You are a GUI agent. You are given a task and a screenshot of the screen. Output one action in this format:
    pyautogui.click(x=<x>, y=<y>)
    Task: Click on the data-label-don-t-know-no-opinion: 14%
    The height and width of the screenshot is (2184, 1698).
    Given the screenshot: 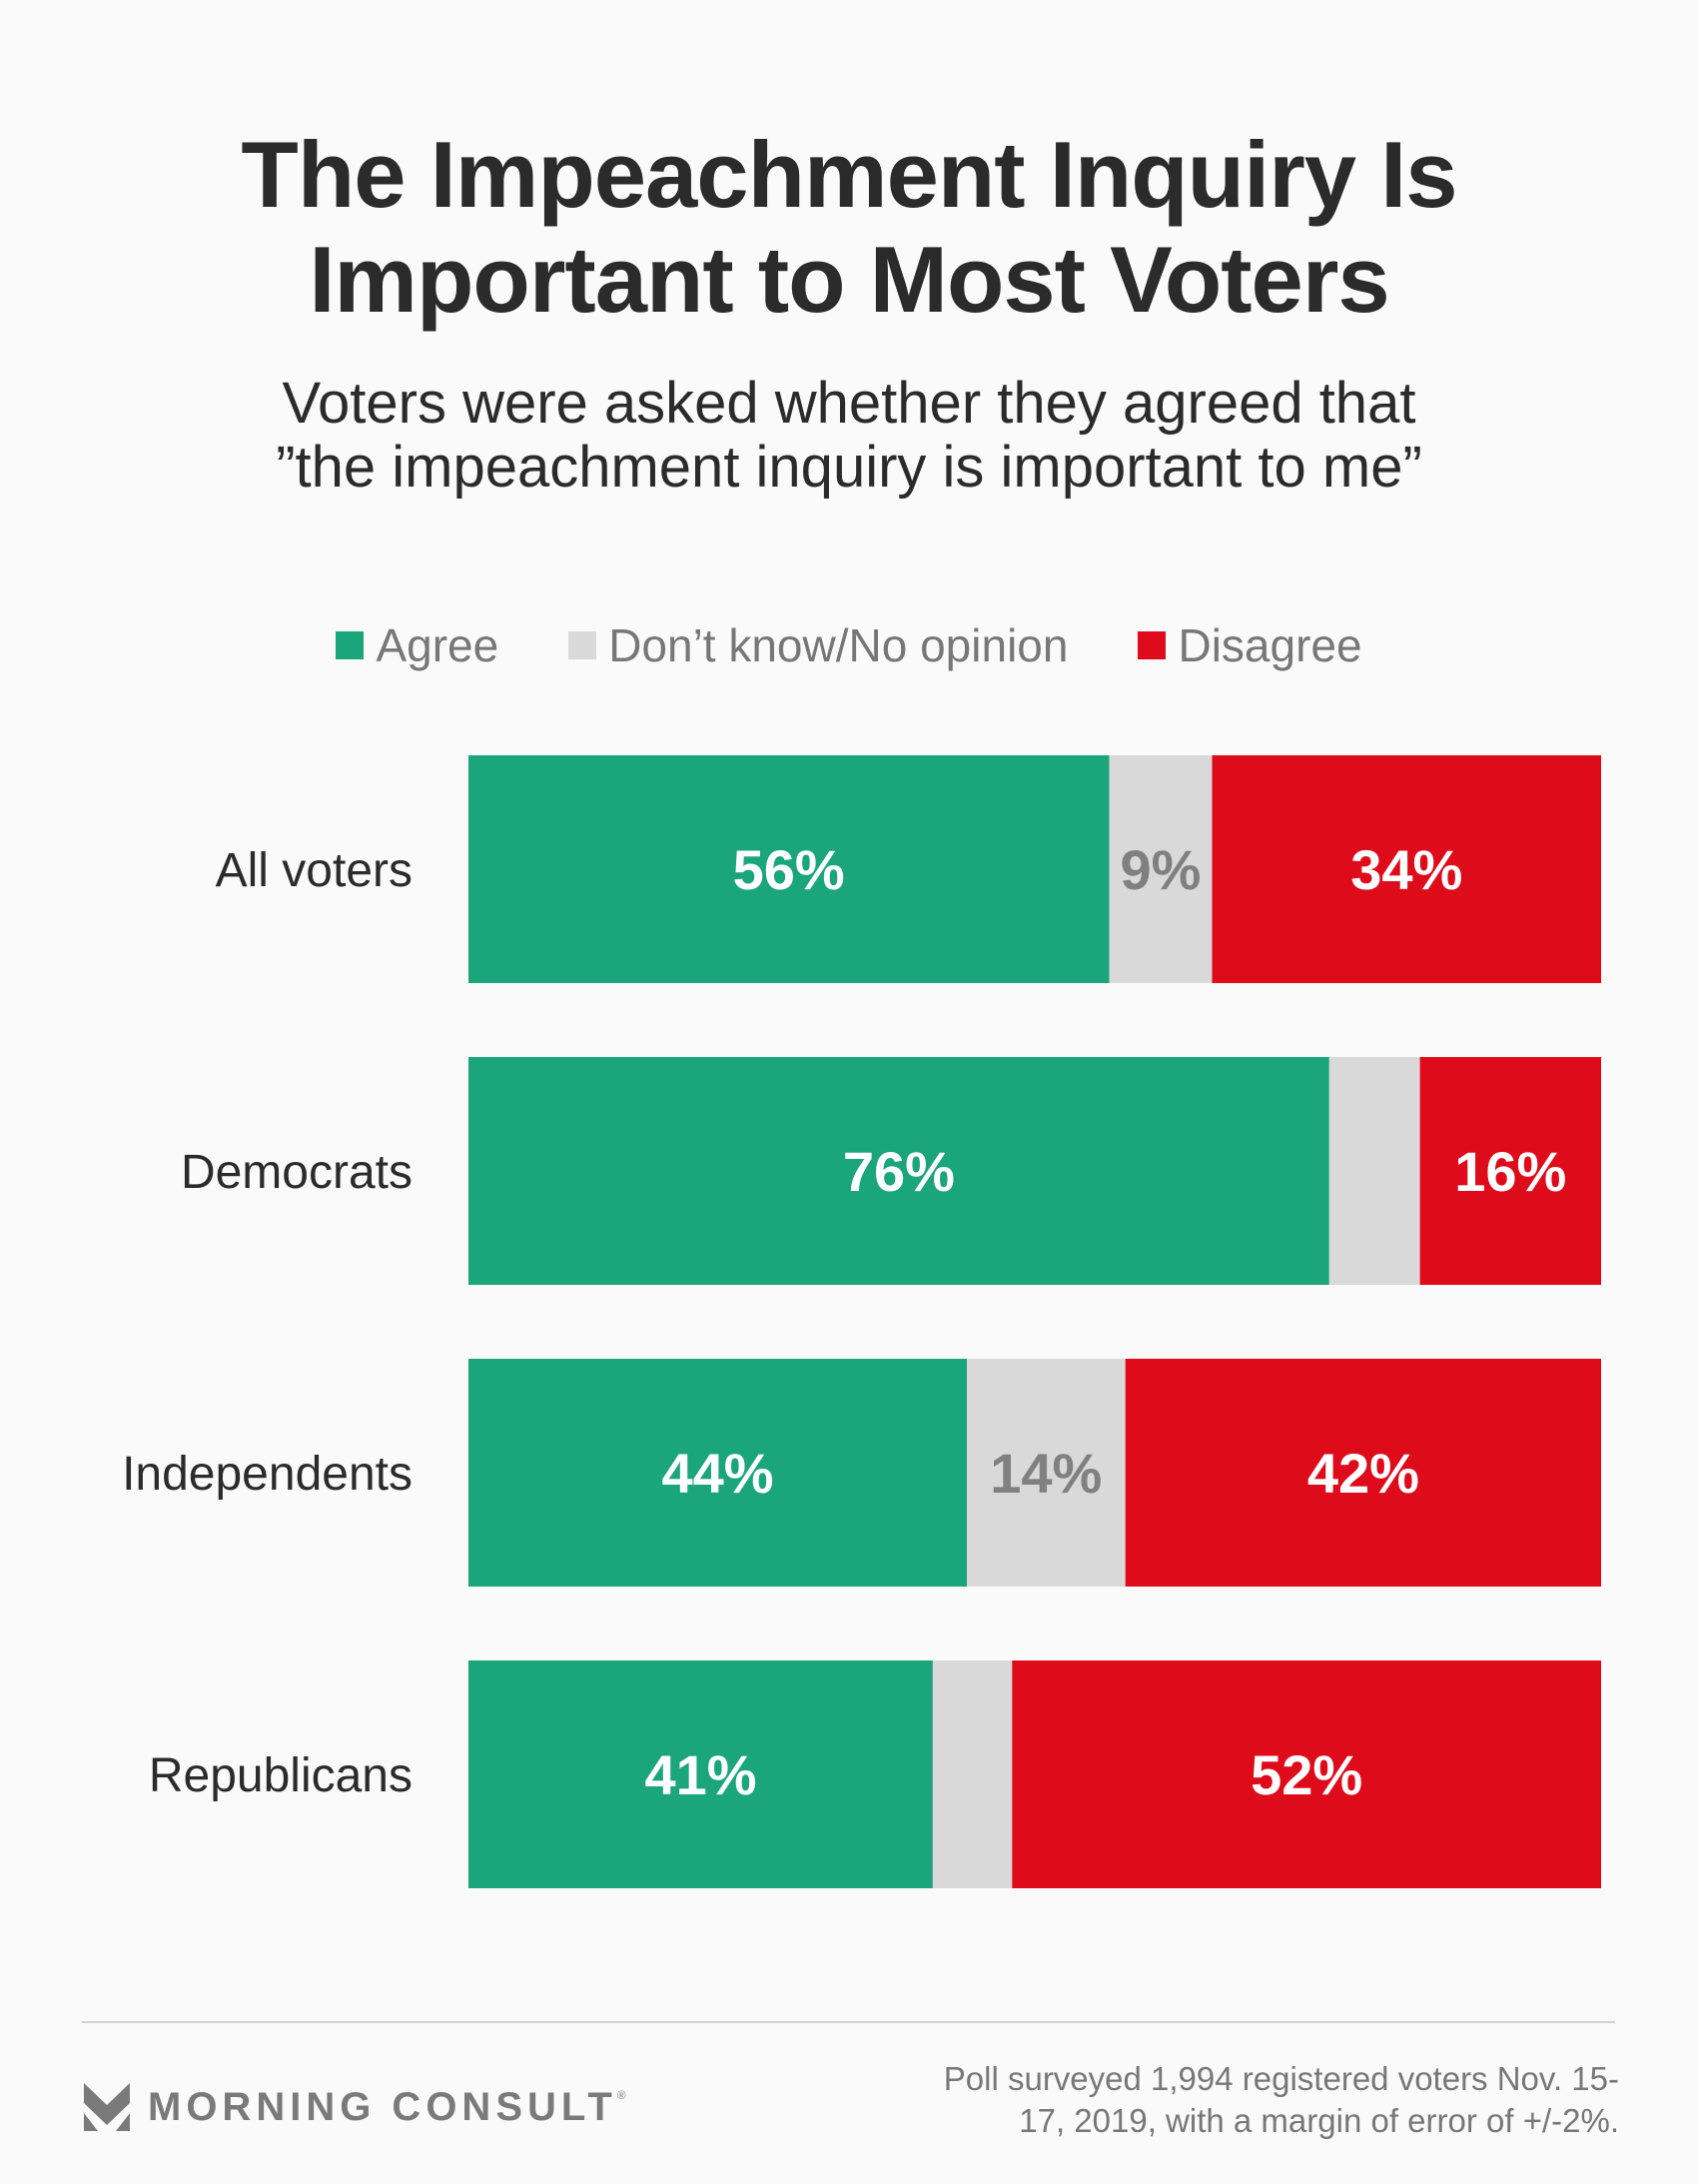 What is the action you would take?
    pyautogui.click(x=1046, y=1473)
    